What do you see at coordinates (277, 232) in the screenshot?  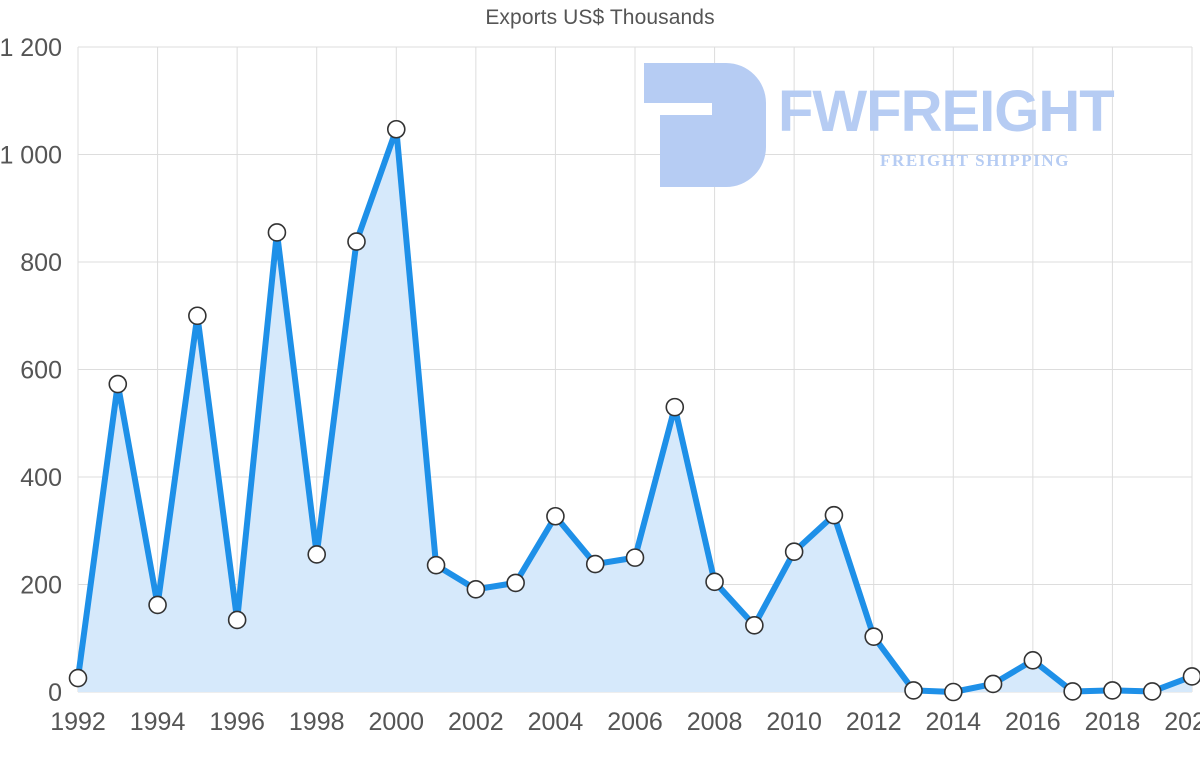 I see `data-point-1997` at bounding box center [277, 232].